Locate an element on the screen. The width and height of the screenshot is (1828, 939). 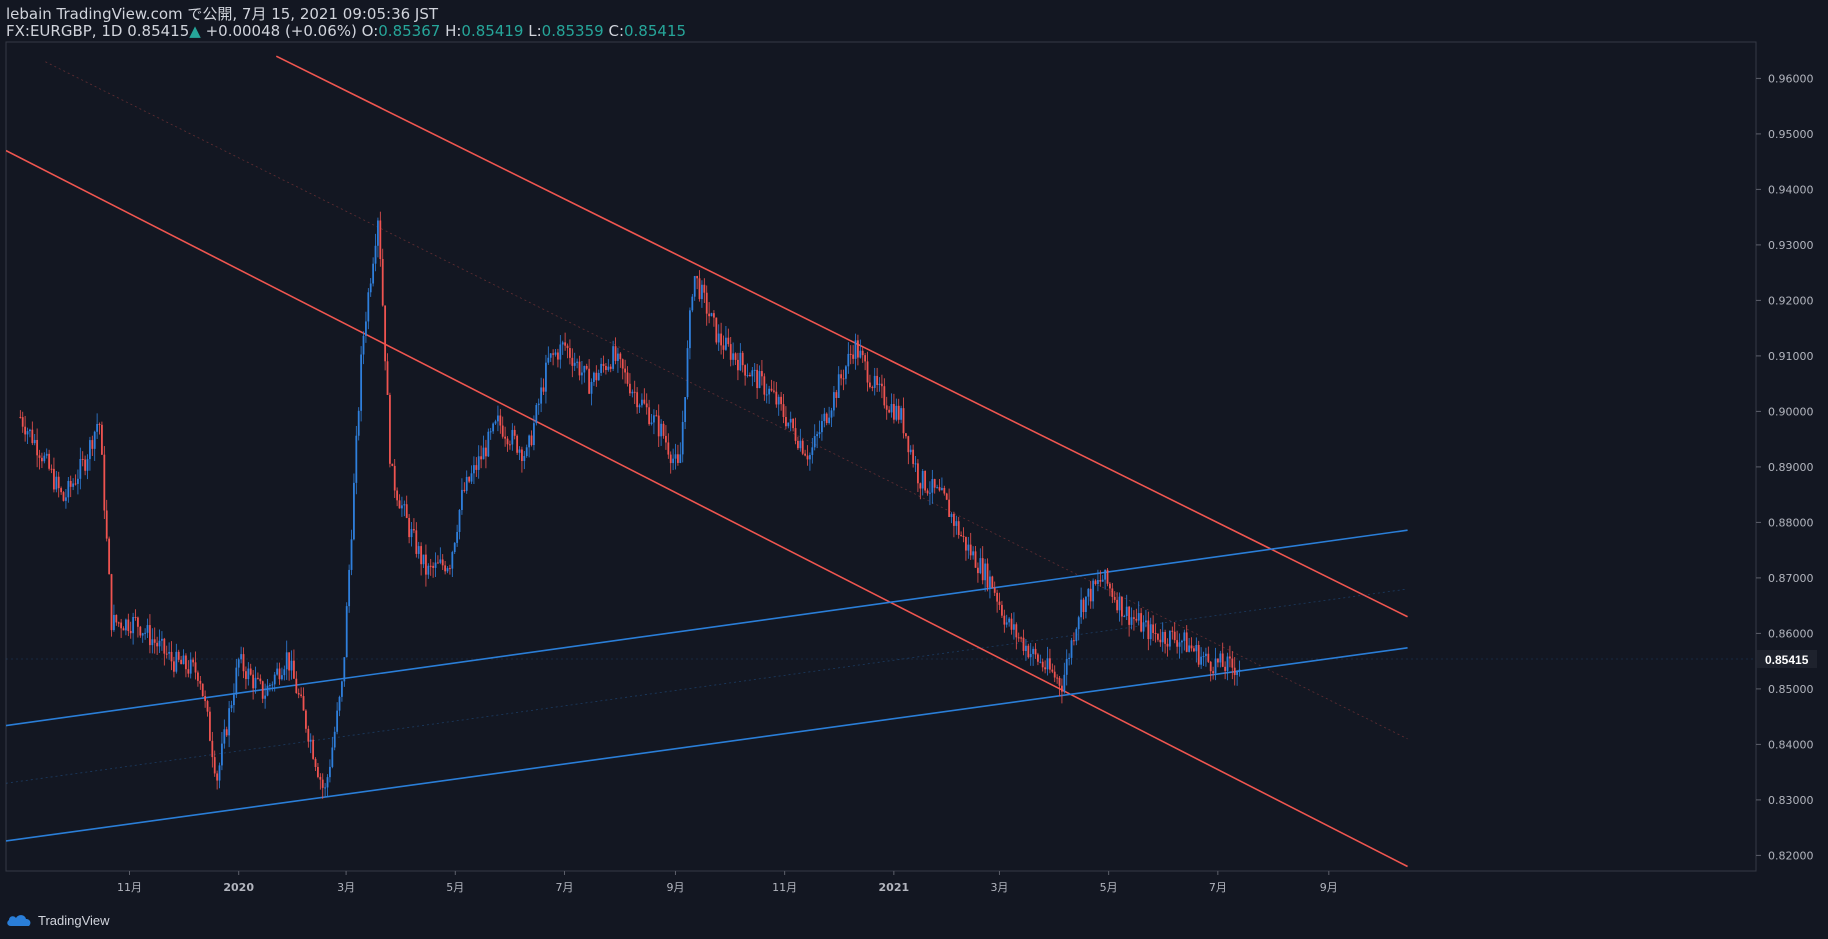
high-label: H: is located at coordinates (453, 31).